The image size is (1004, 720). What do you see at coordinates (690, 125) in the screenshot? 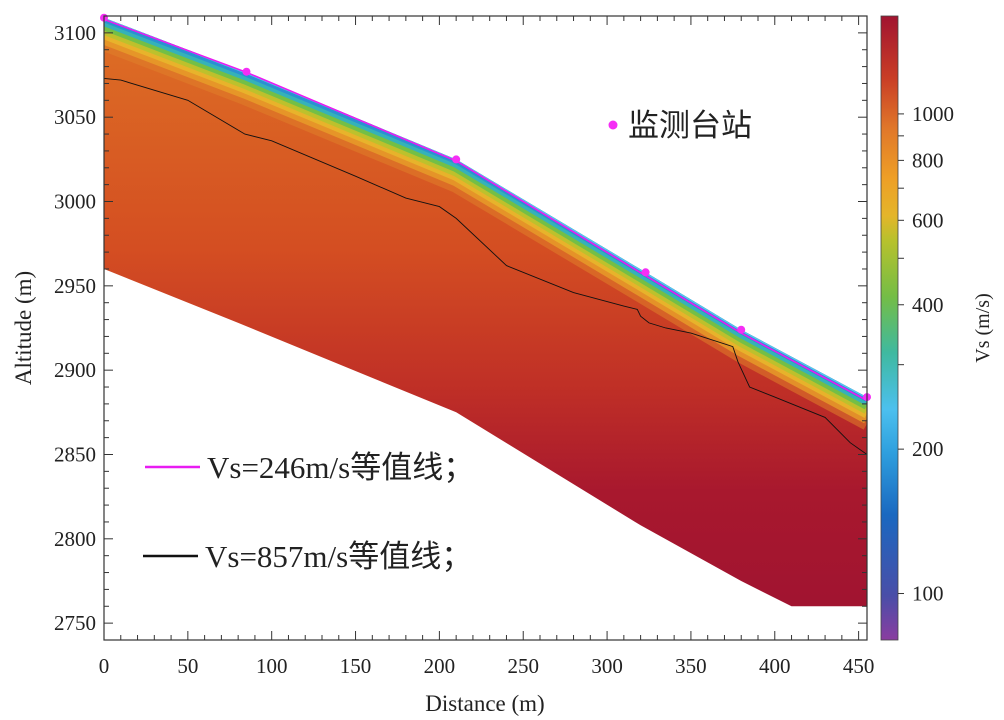
I see `legend-station-label: 监测台站` at bounding box center [690, 125].